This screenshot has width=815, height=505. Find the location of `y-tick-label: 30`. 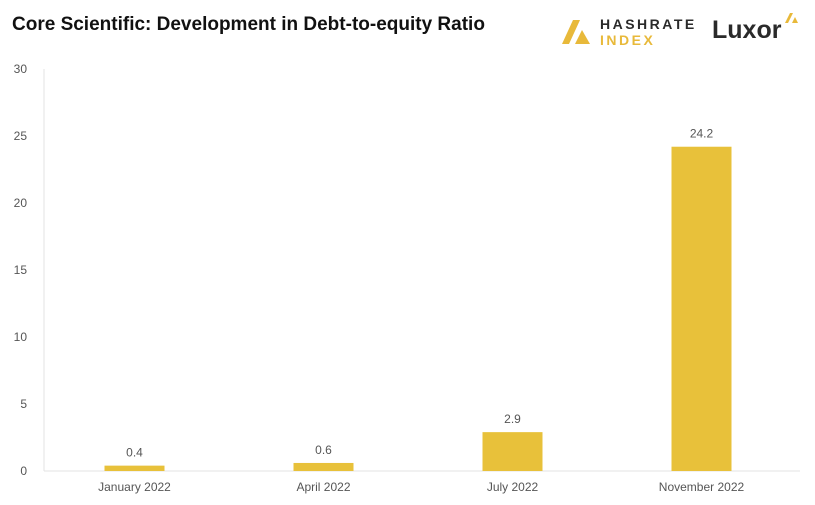

y-tick-label: 30 is located at coordinates (21, 69).